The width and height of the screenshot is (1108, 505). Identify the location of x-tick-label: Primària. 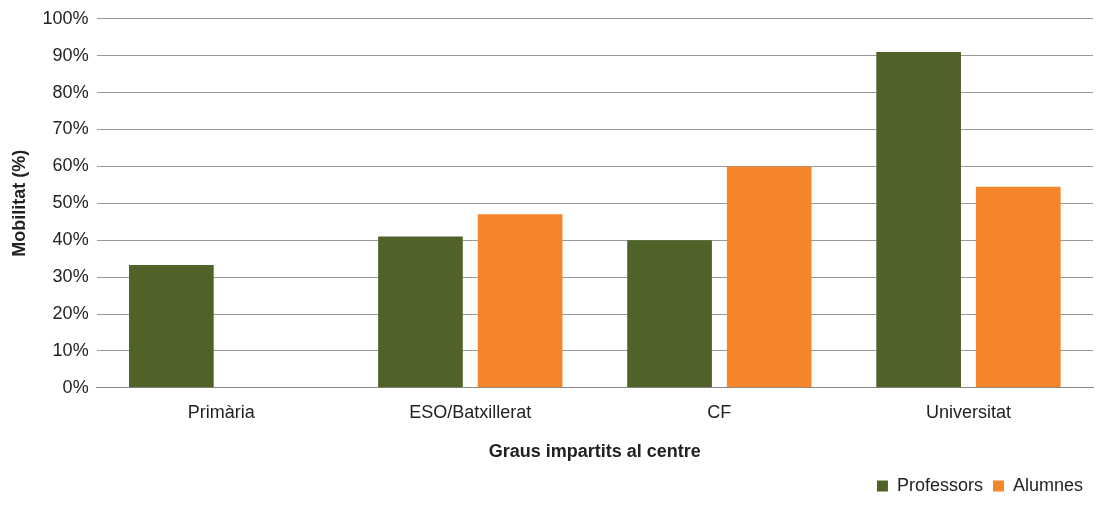
(221, 411).